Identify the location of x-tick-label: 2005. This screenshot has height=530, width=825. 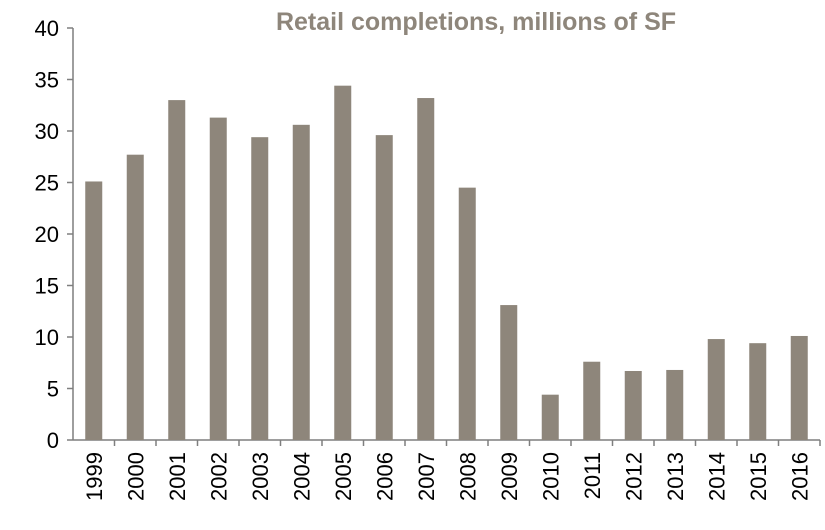
(343, 476).